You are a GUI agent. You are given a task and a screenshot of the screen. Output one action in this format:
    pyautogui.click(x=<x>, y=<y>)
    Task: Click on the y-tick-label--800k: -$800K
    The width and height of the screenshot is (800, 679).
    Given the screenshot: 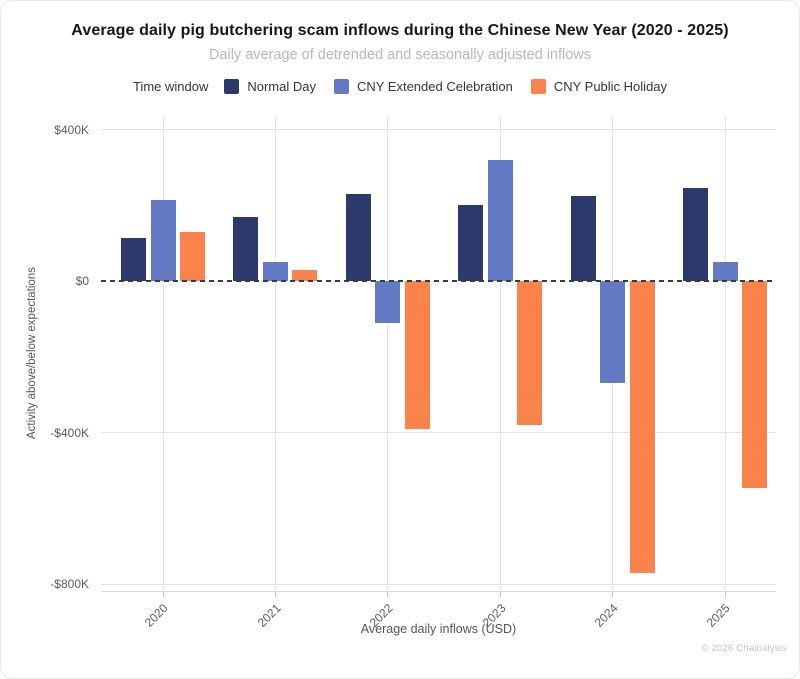 What is the action you would take?
    pyautogui.click(x=69, y=584)
    